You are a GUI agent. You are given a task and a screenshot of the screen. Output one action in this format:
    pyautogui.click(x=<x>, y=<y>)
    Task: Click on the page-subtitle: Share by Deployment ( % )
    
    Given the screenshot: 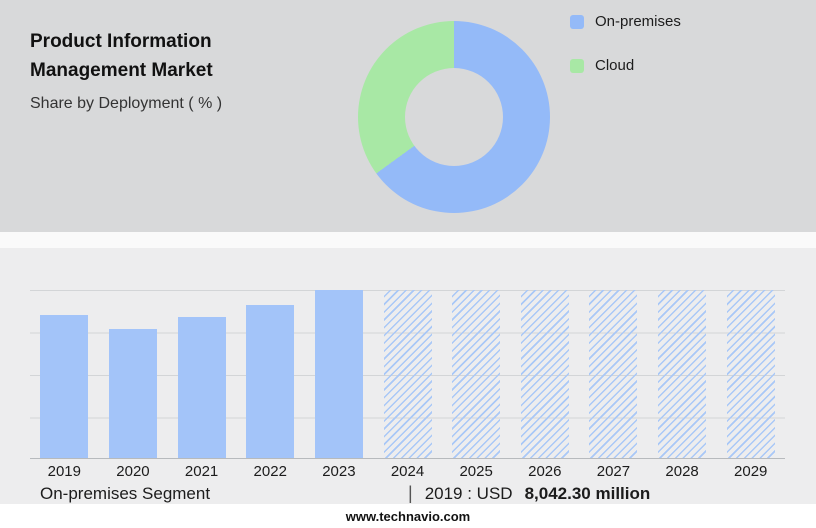 What is the action you would take?
    pyautogui.click(x=126, y=103)
    